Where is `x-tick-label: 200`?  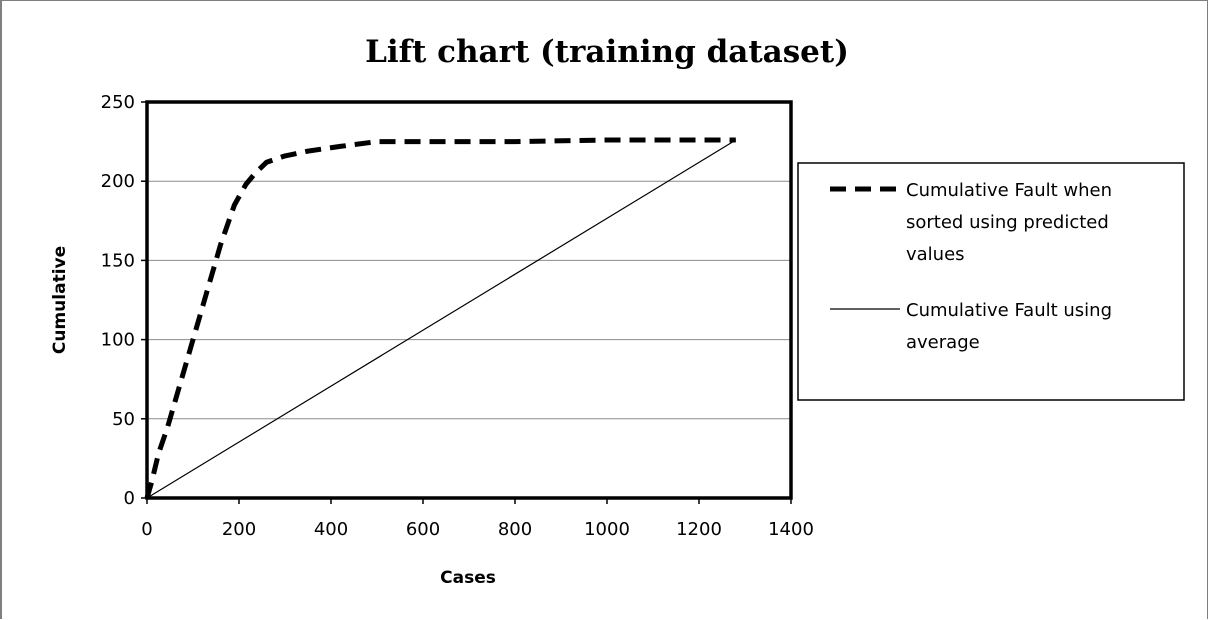
x-tick-label: 200 is located at coordinates (239, 529).